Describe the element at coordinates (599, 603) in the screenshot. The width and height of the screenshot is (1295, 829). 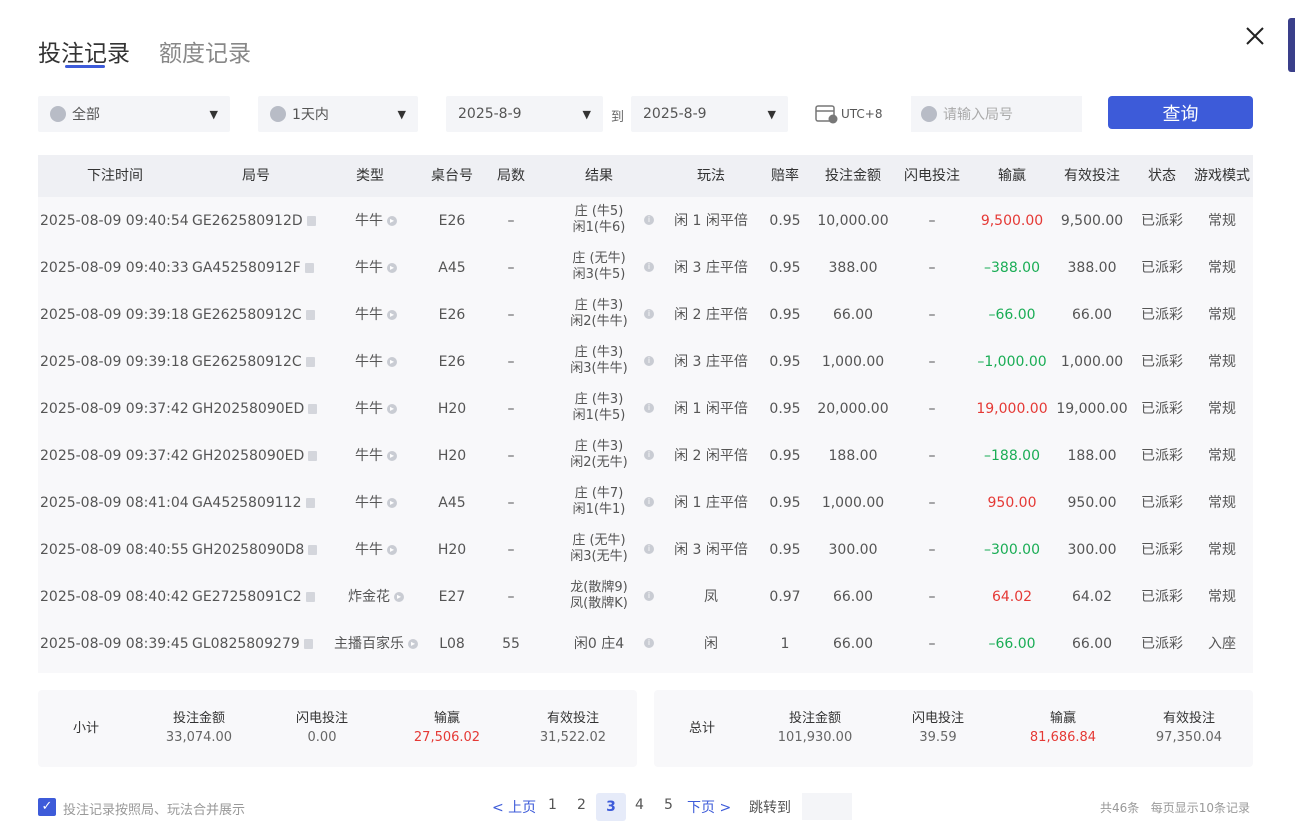
I see `result2-text: 凤(散牌K)` at that location.